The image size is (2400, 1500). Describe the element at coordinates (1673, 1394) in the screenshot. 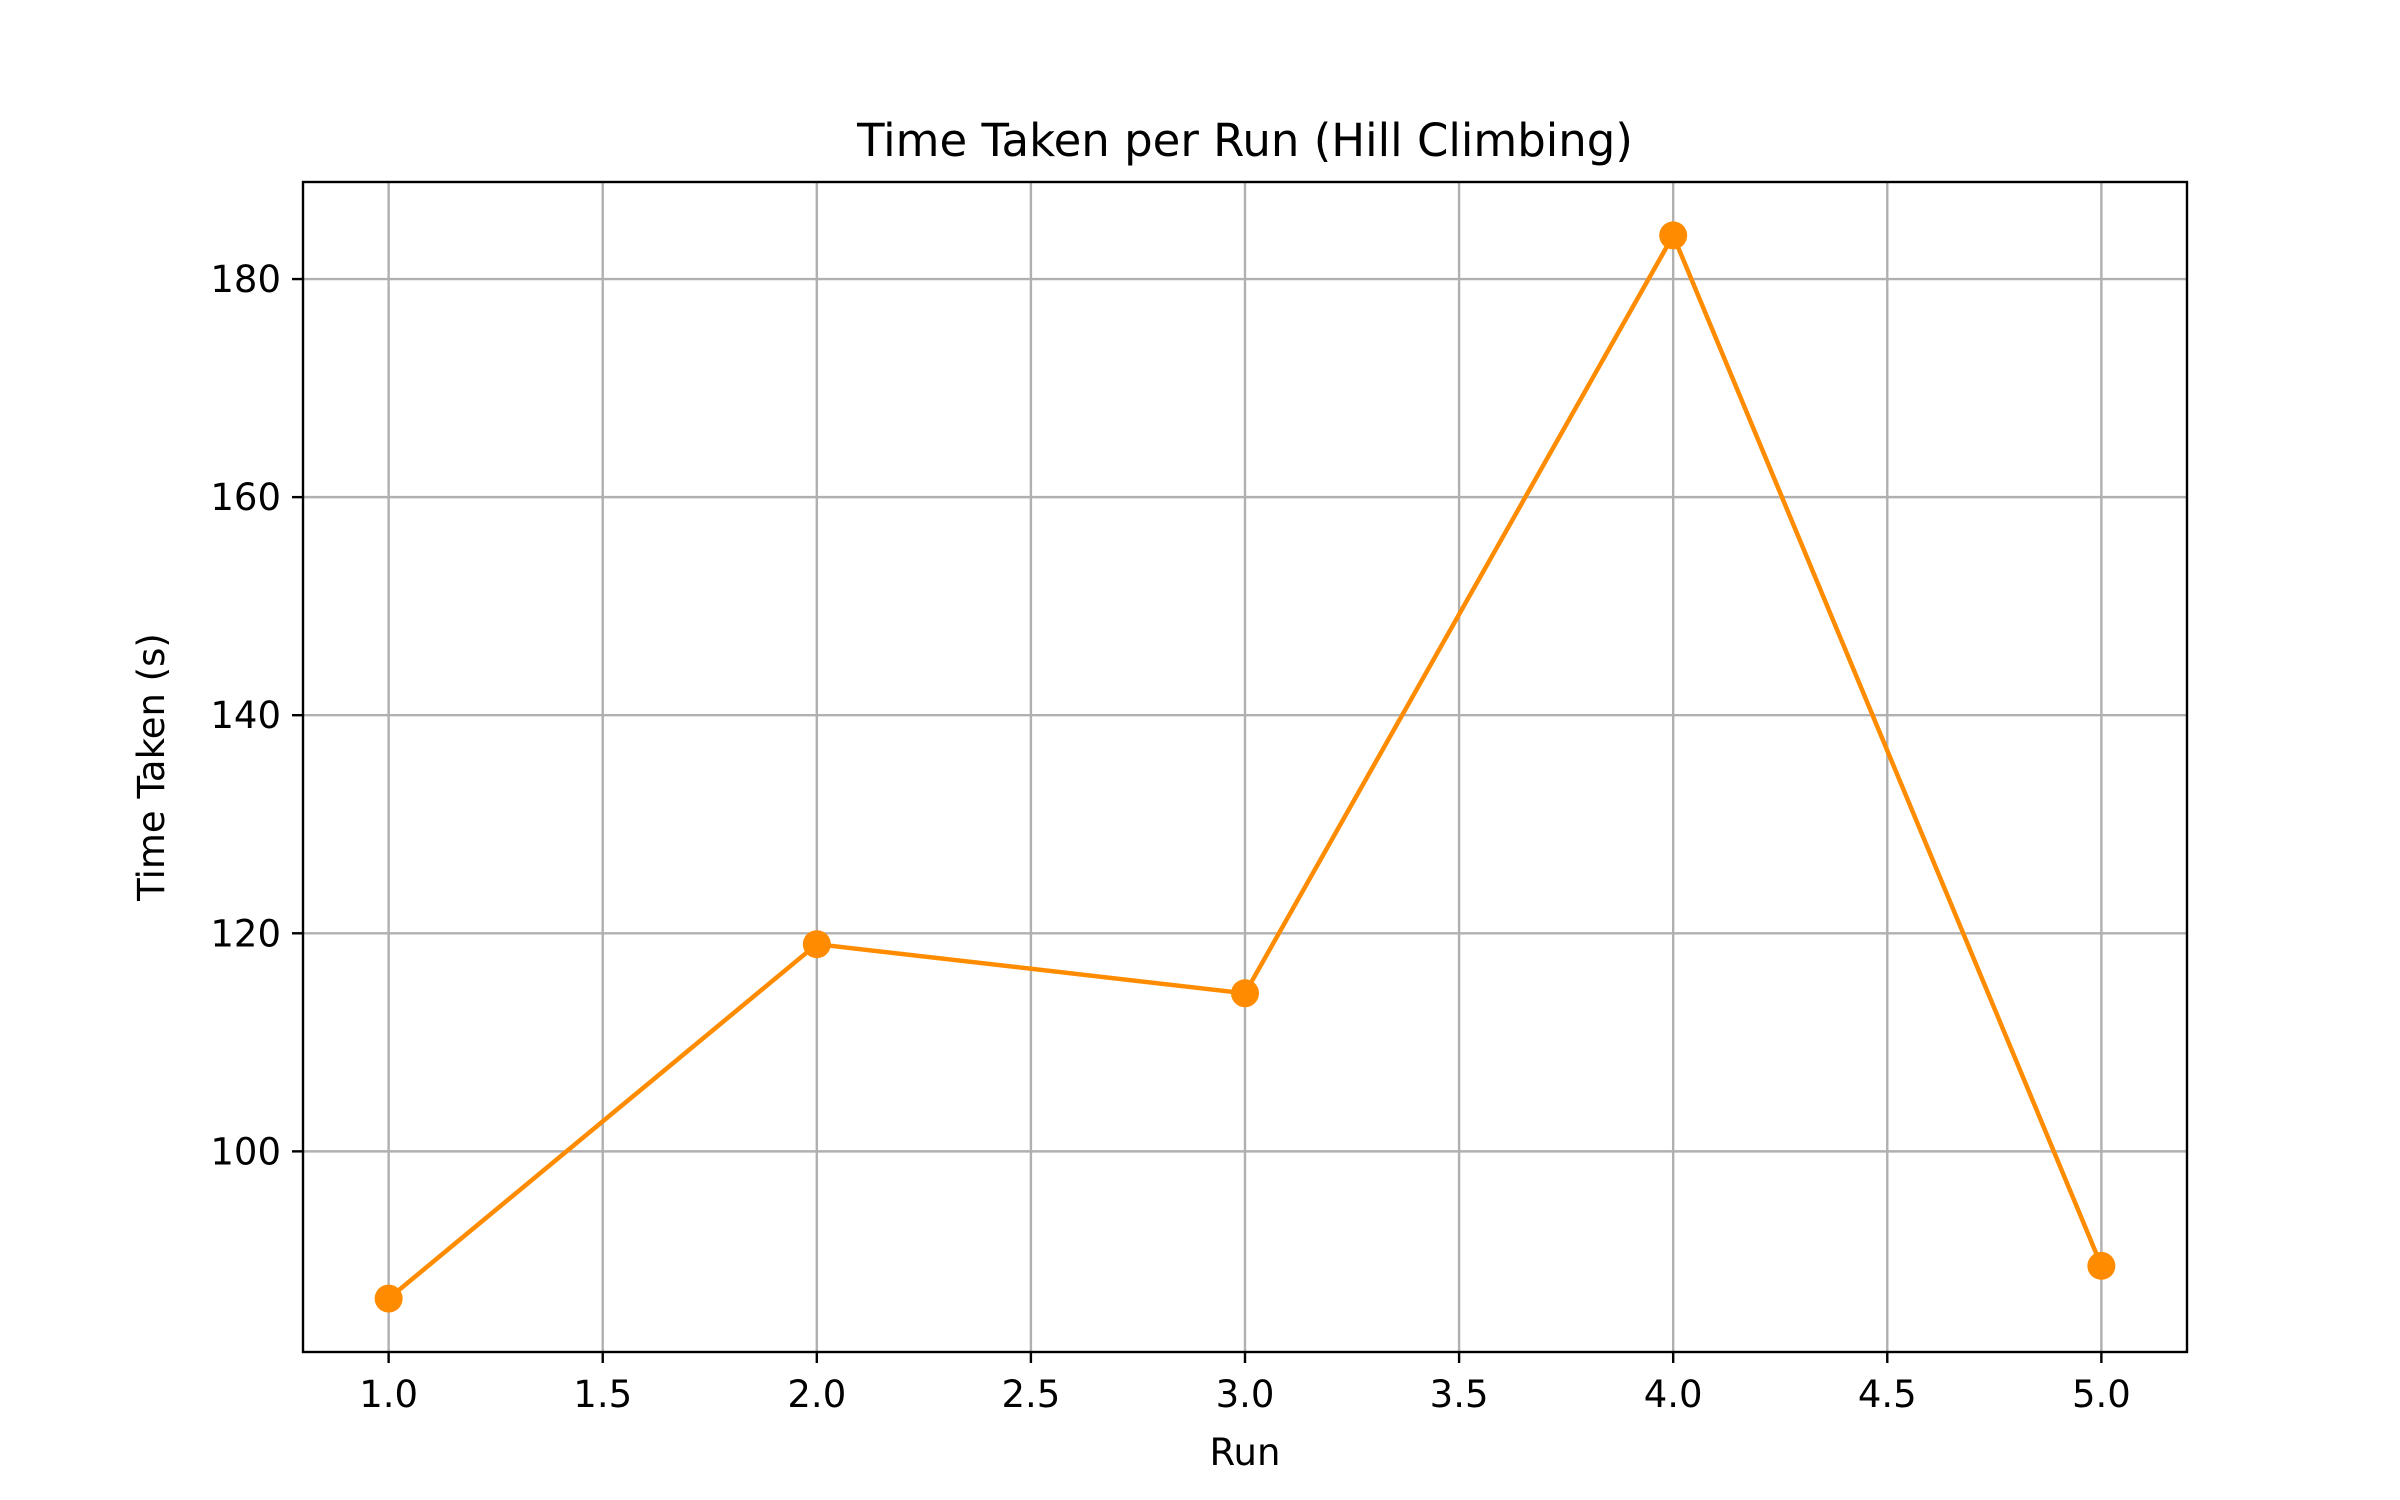

I see `x-tick-label: 4.0` at that location.